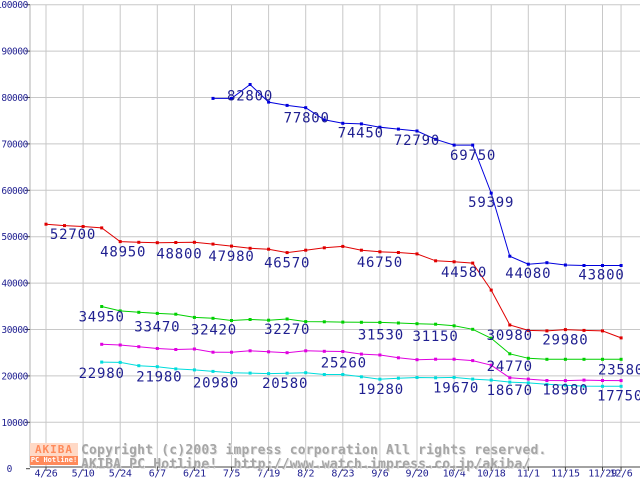 The image size is (640, 480). I want to click on x-tick-label: 12/6, so click(621, 474).